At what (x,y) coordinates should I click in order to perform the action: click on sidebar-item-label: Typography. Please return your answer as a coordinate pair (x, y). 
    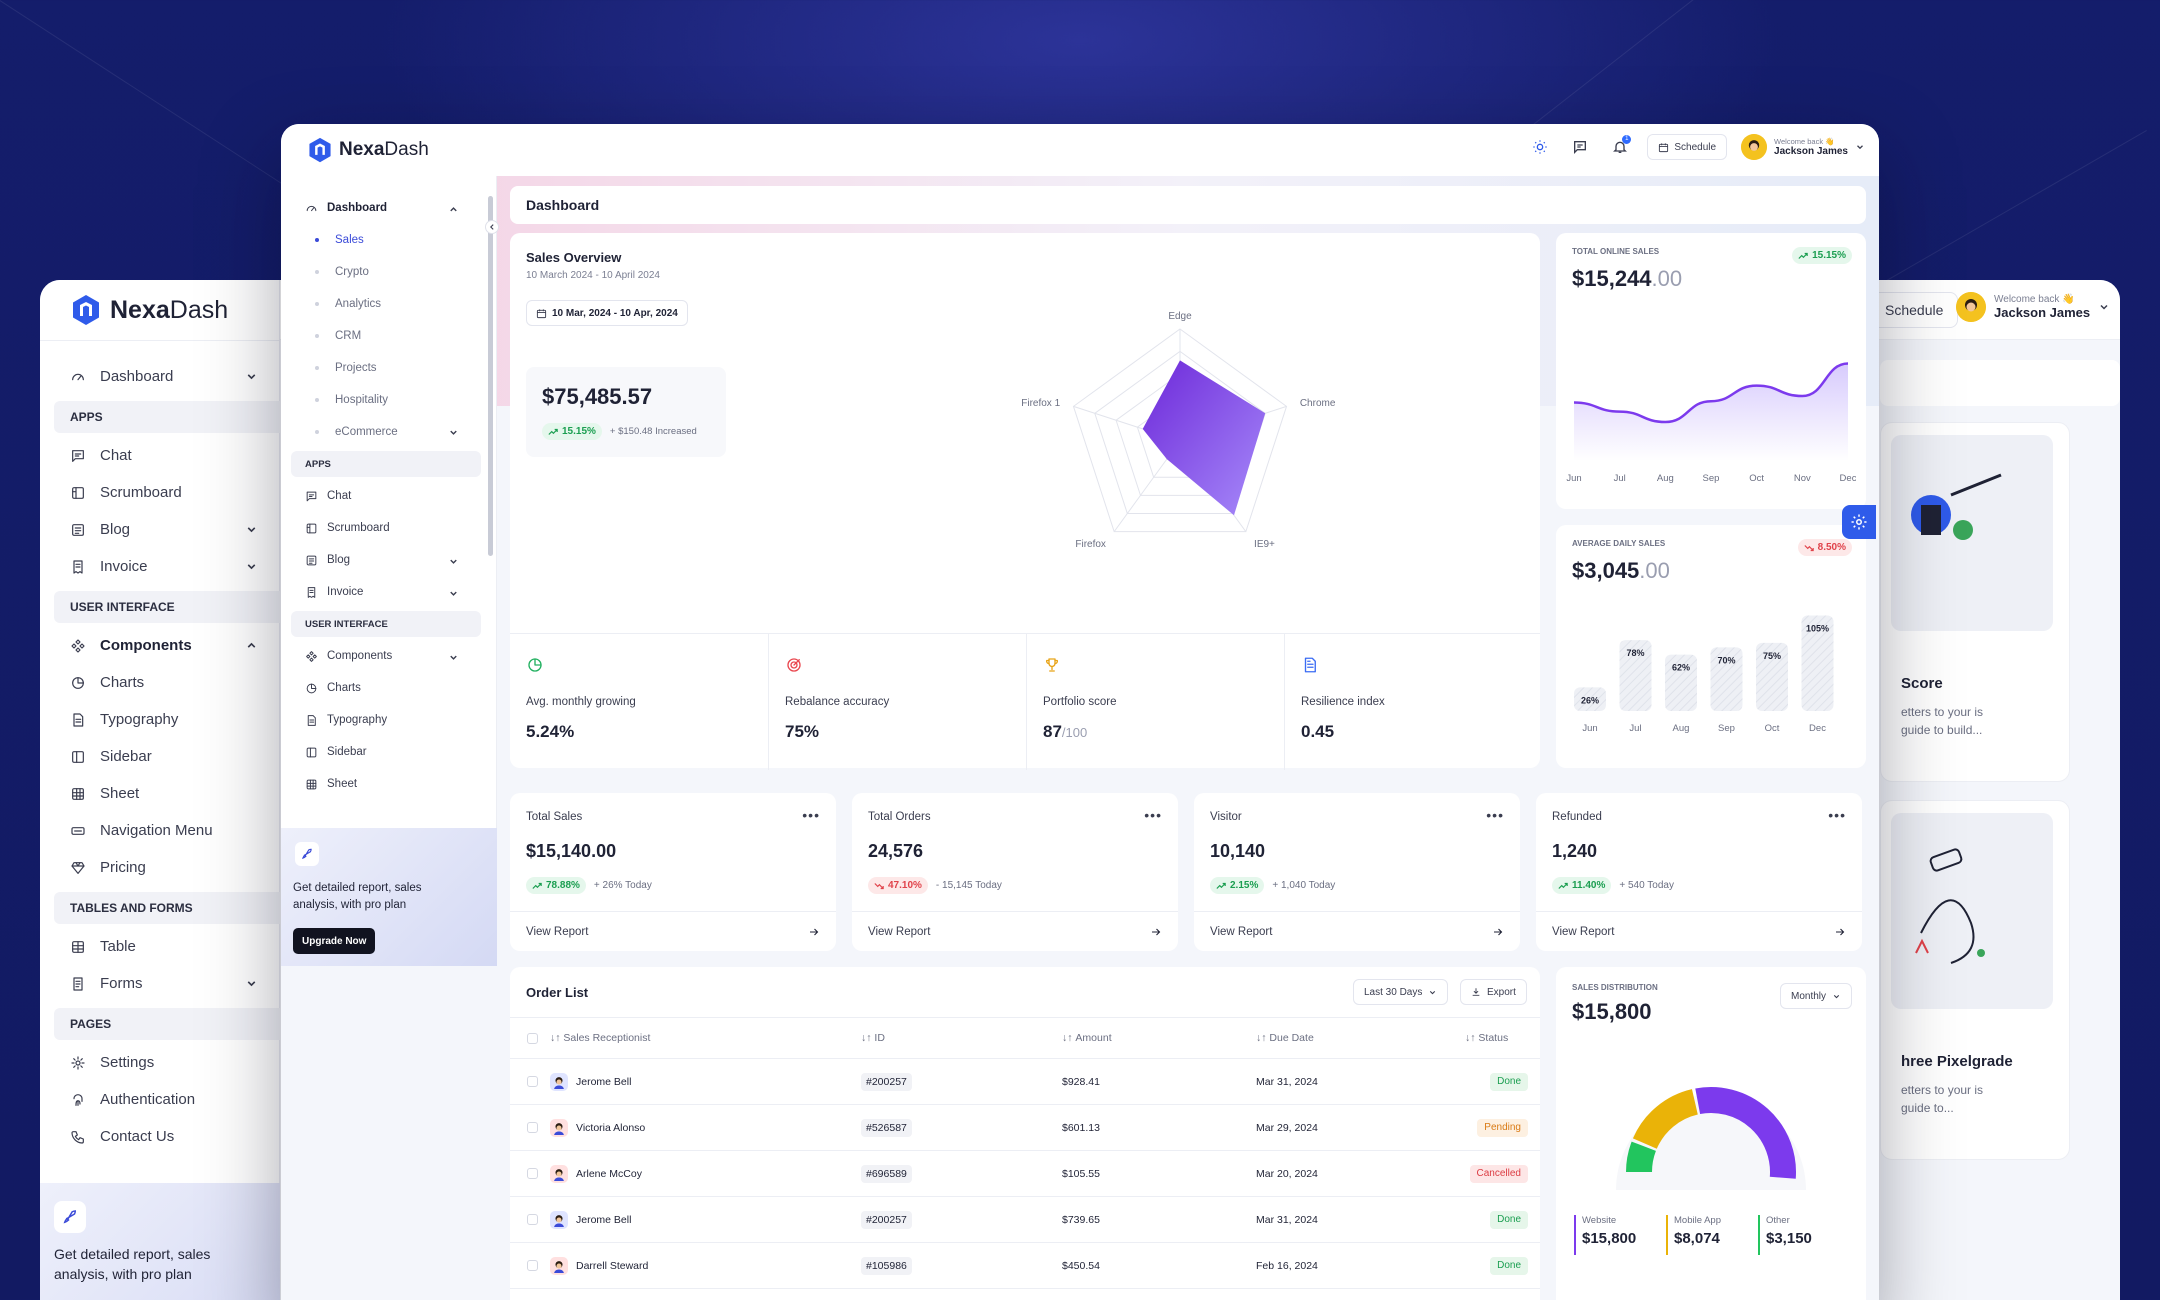
    Looking at the image, I should click on (139, 719).